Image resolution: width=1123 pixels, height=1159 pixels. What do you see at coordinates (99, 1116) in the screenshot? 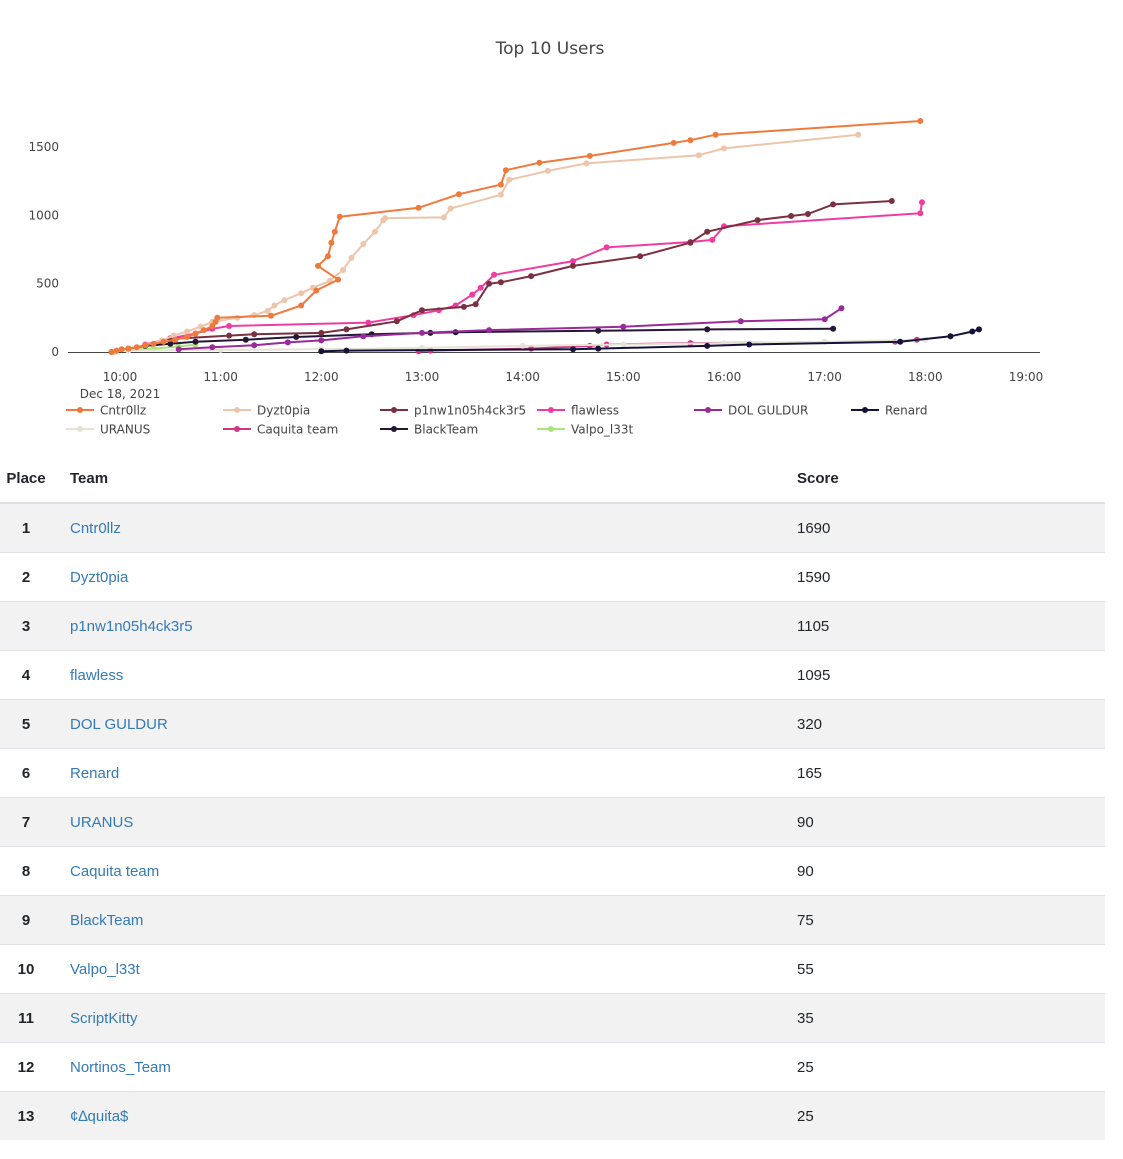
I see `team-link: ¢∆quita$` at bounding box center [99, 1116].